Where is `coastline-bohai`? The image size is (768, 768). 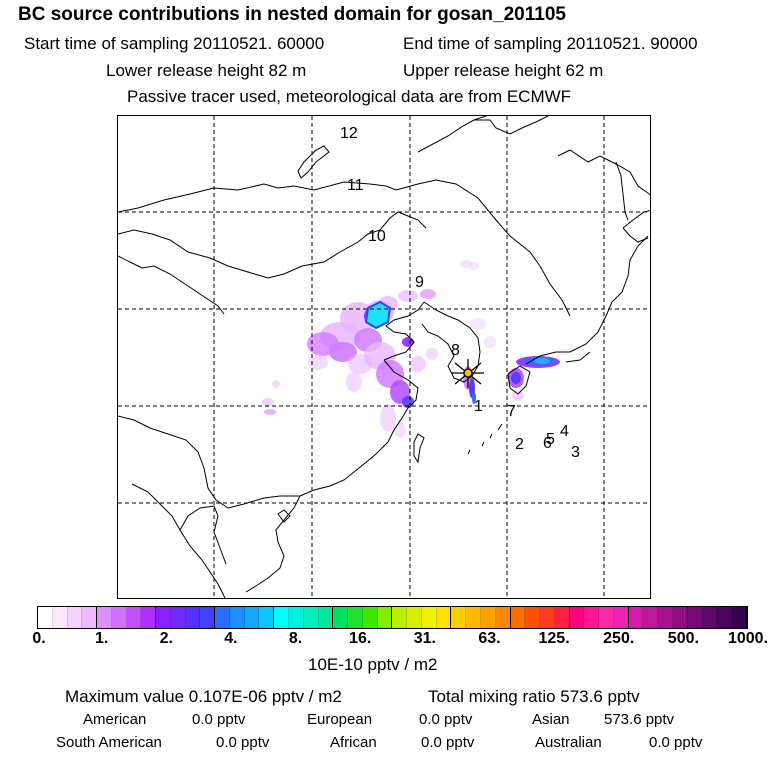 coastline-bohai is located at coordinates (404, 331).